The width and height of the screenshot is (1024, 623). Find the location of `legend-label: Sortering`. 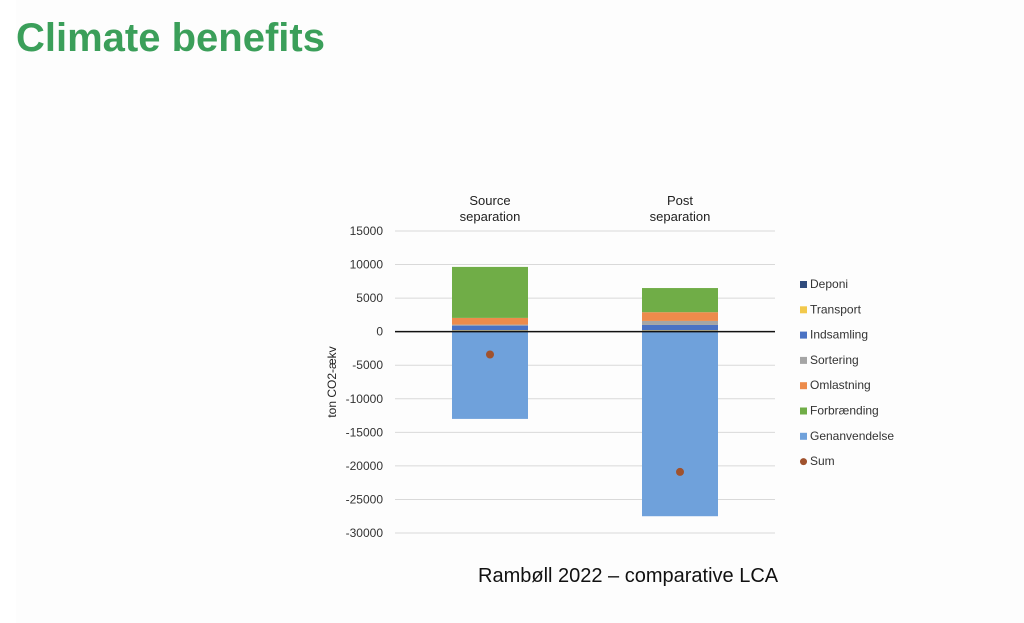

legend-label: Sortering is located at coordinates (834, 360).